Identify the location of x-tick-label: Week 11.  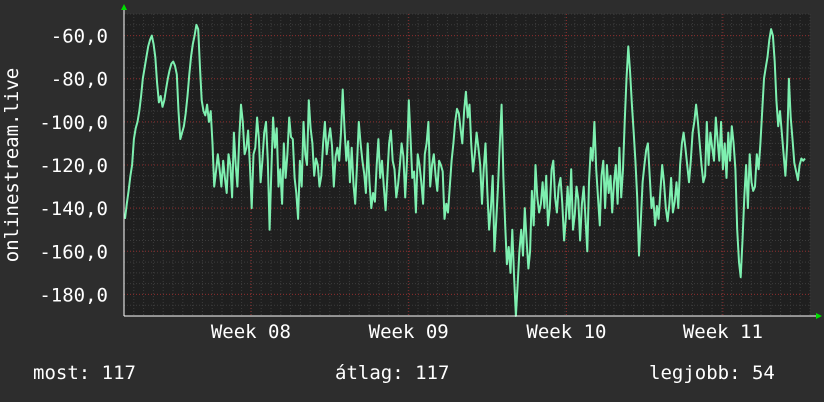
(723, 332).